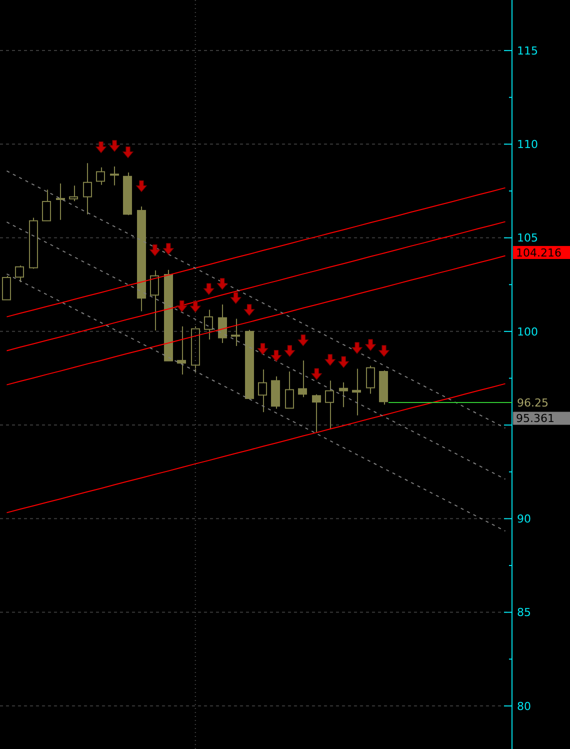 This screenshot has height=749, width=570. I want to click on y-tick-label: 95.361, so click(535, 419).